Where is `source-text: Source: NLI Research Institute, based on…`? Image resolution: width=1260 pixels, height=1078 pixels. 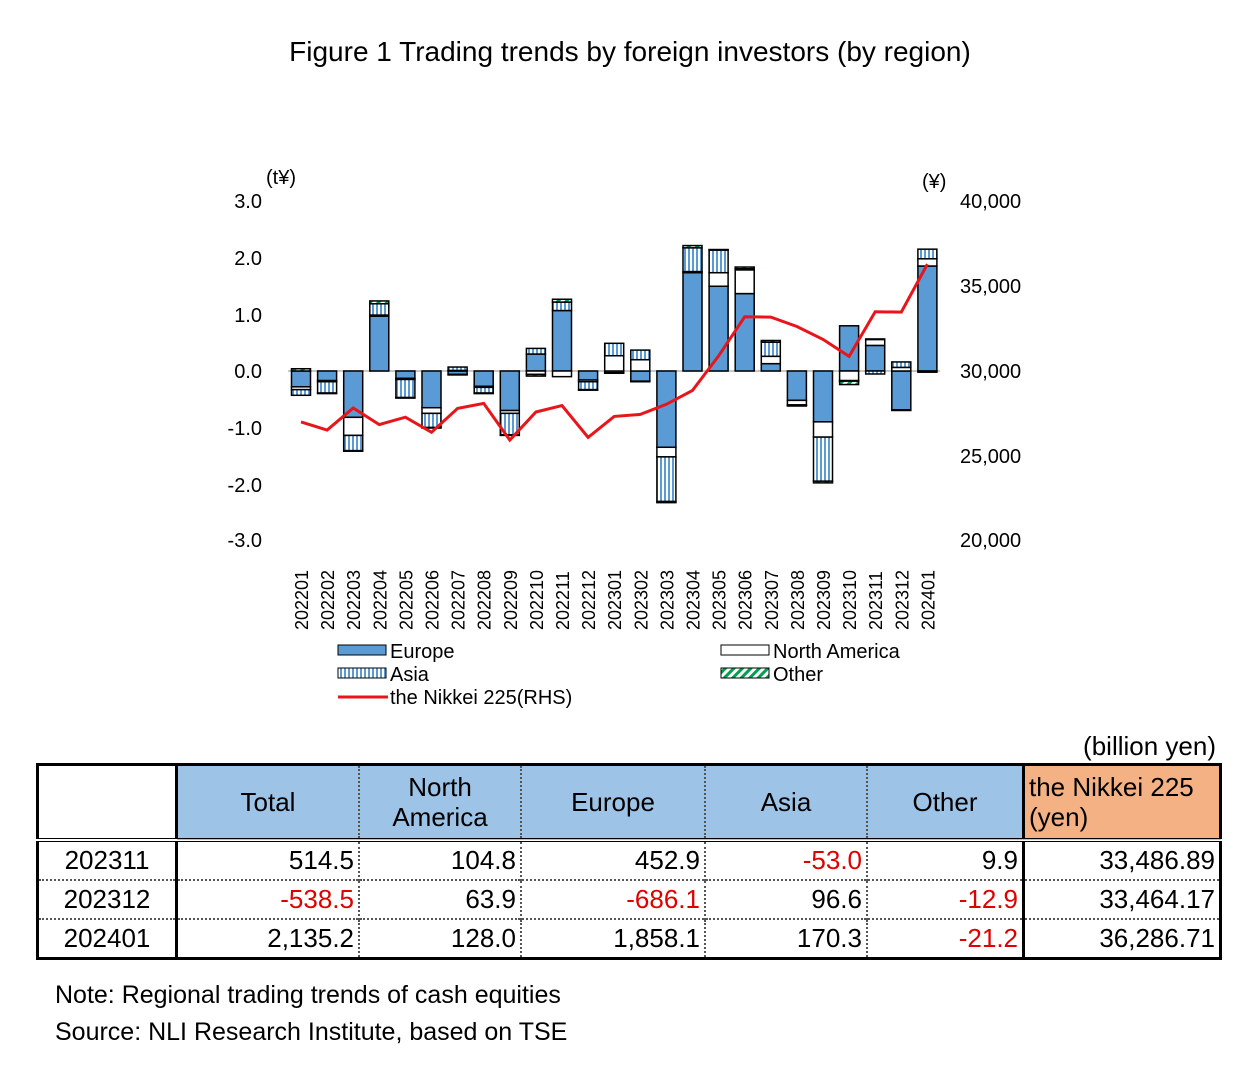
source-text: Source: NLI Research Institute, based on… is located at coordinates (311, 1032).